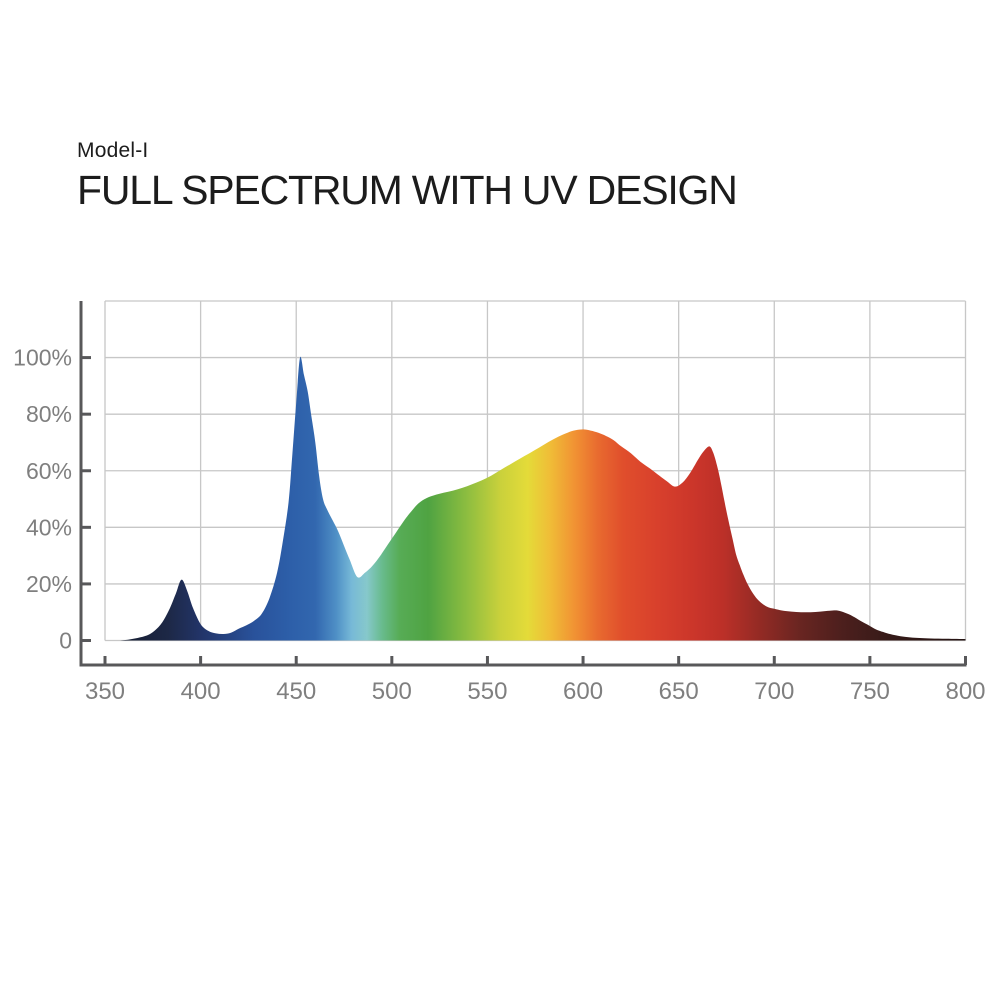 This screenshot has height=1000, width=1000. What do you see at coordinates (113, 150) in the screenshot?
I see `model-label: Model-I` at bounding box center [113, 150].